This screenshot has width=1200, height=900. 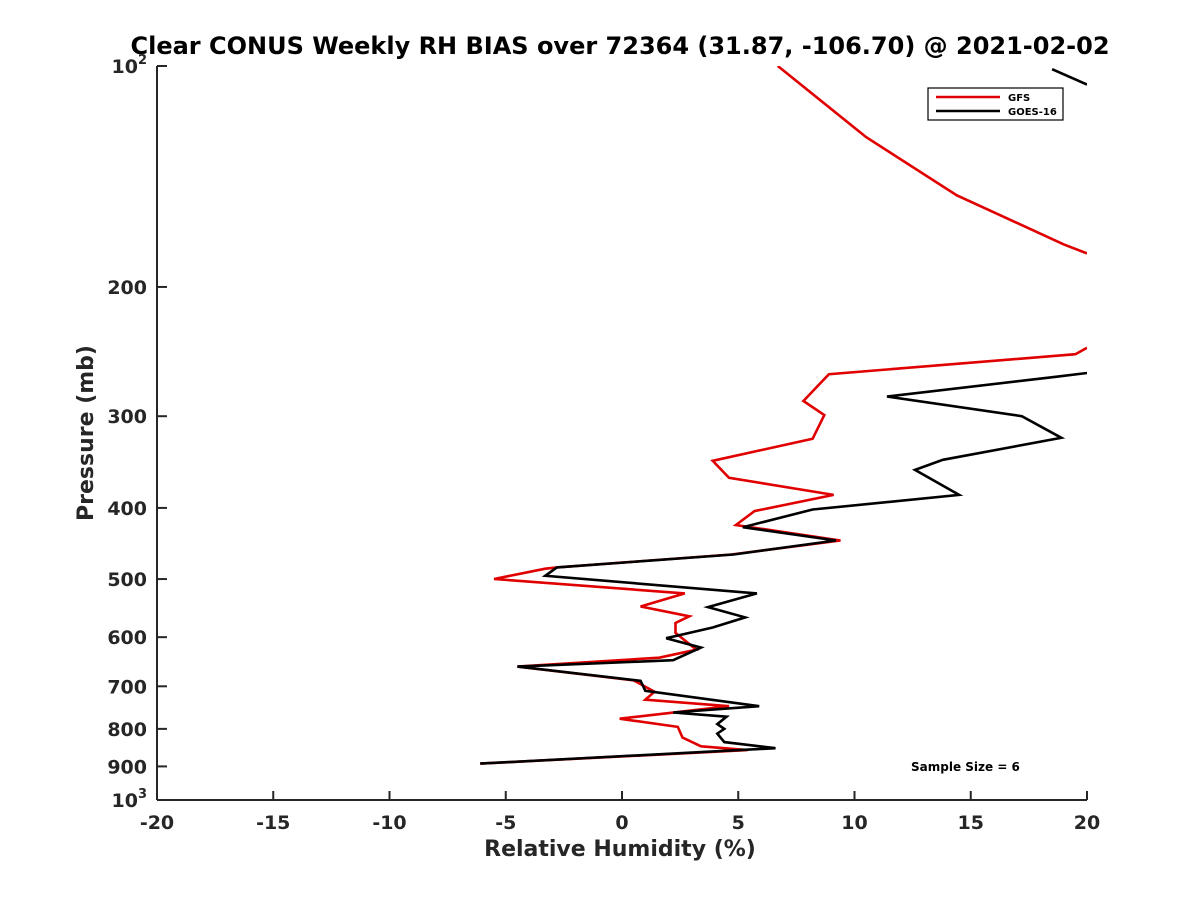 What do you see at coordinates (127, 767) in the screenshot?
I see `y-tick-label: 900` at bounding box center [127, 767].